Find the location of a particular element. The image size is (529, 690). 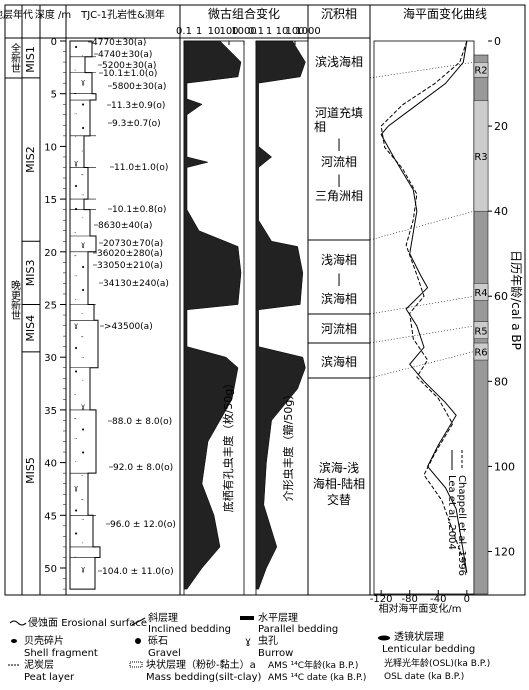

legend-ams-en: AMS ¹⁴C date (ka B.P.) is located at coordinates (317, 678).